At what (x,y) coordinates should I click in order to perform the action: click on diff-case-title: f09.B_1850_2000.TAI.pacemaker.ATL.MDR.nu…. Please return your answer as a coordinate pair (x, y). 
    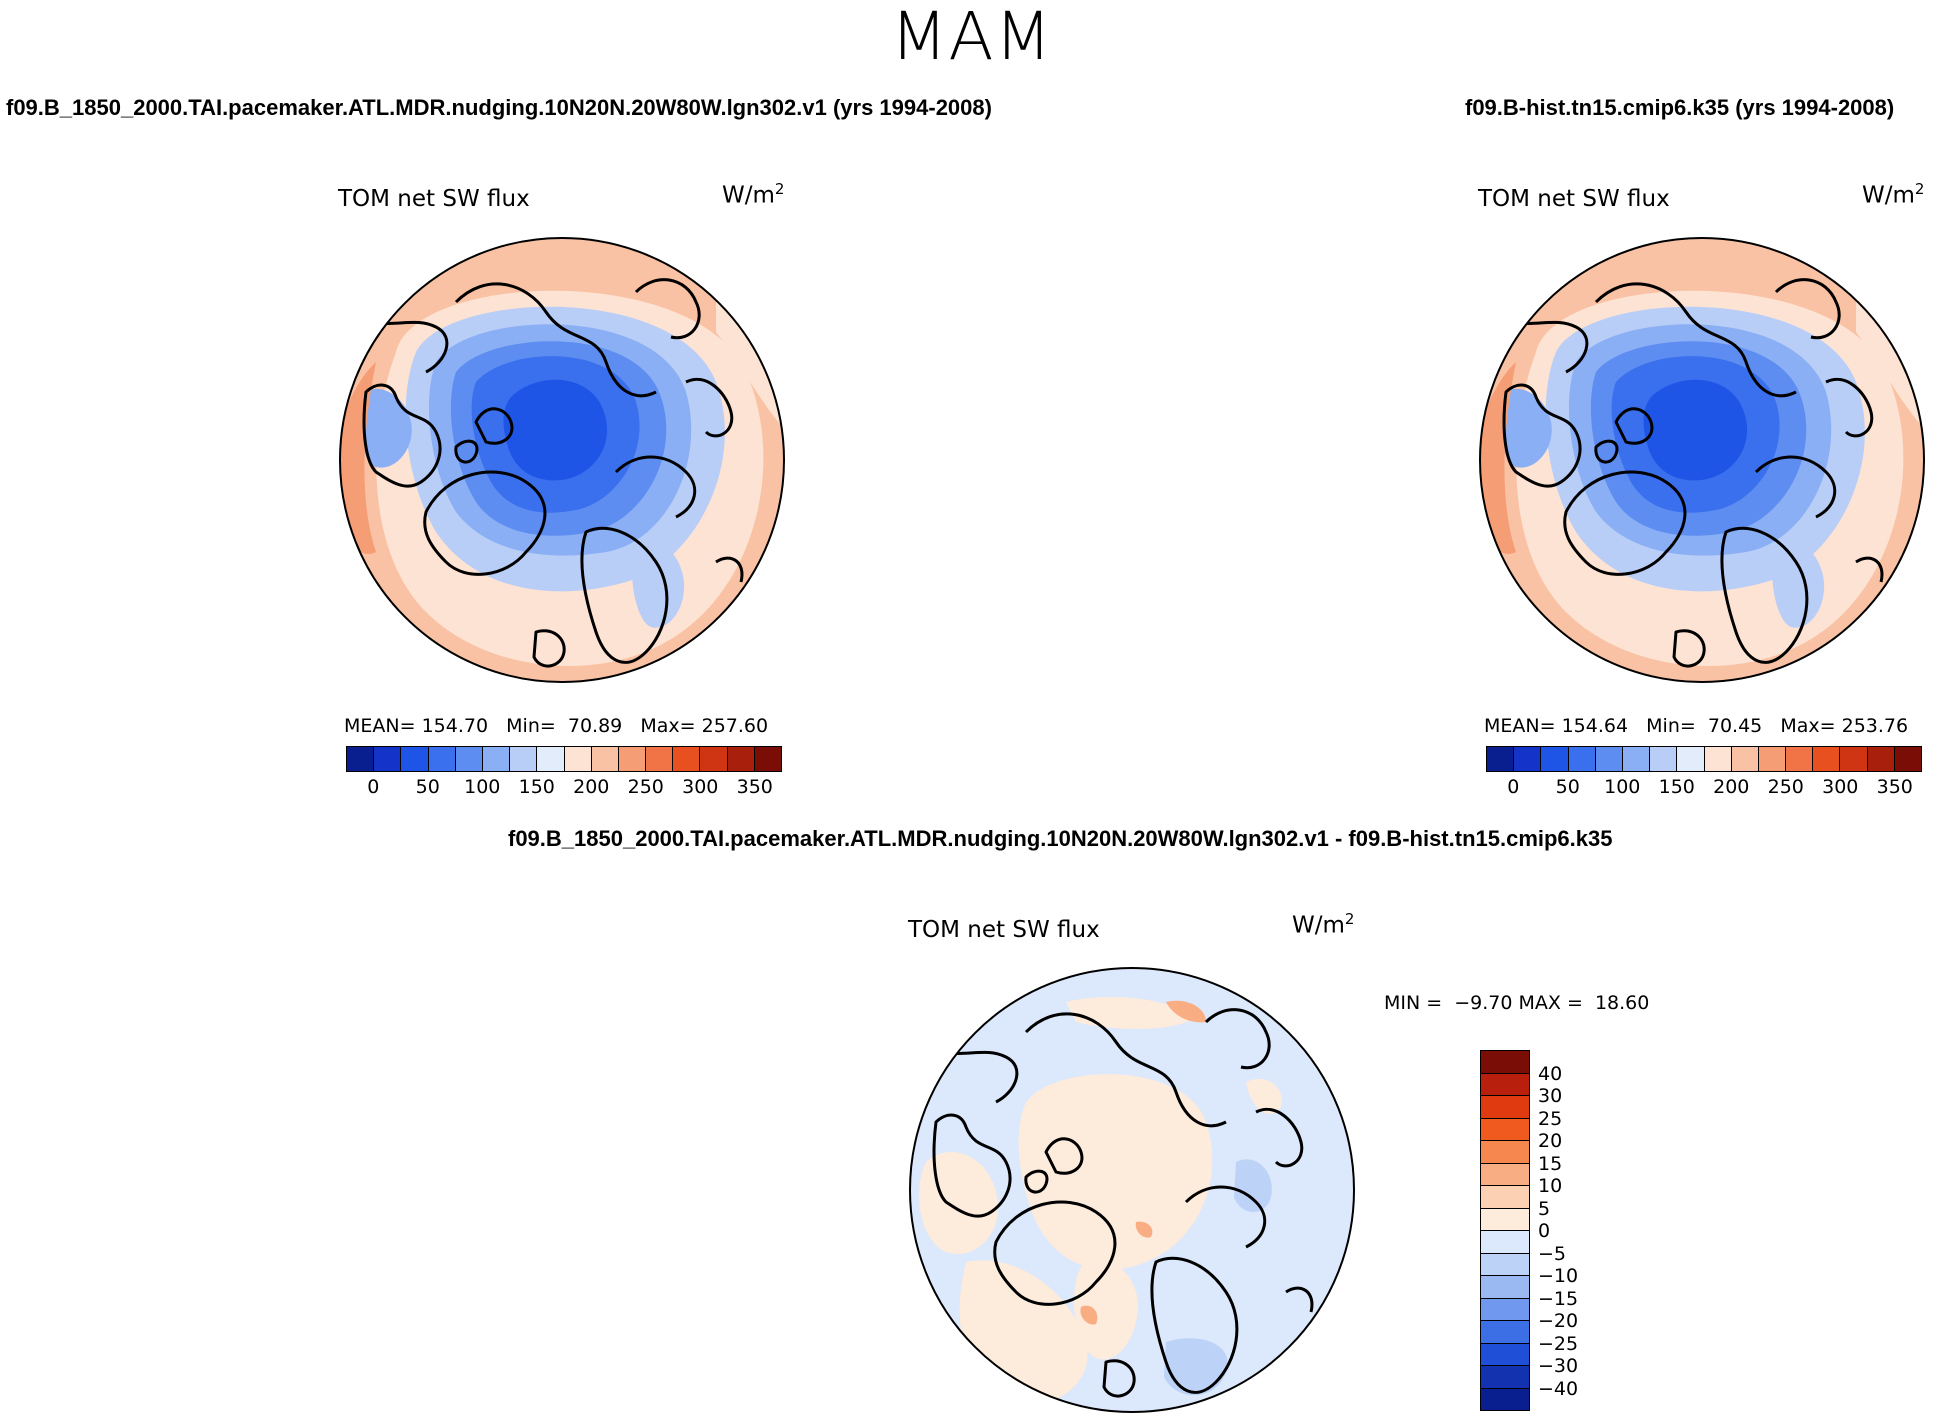
    Looking at the image, I should click on (1060, 838).